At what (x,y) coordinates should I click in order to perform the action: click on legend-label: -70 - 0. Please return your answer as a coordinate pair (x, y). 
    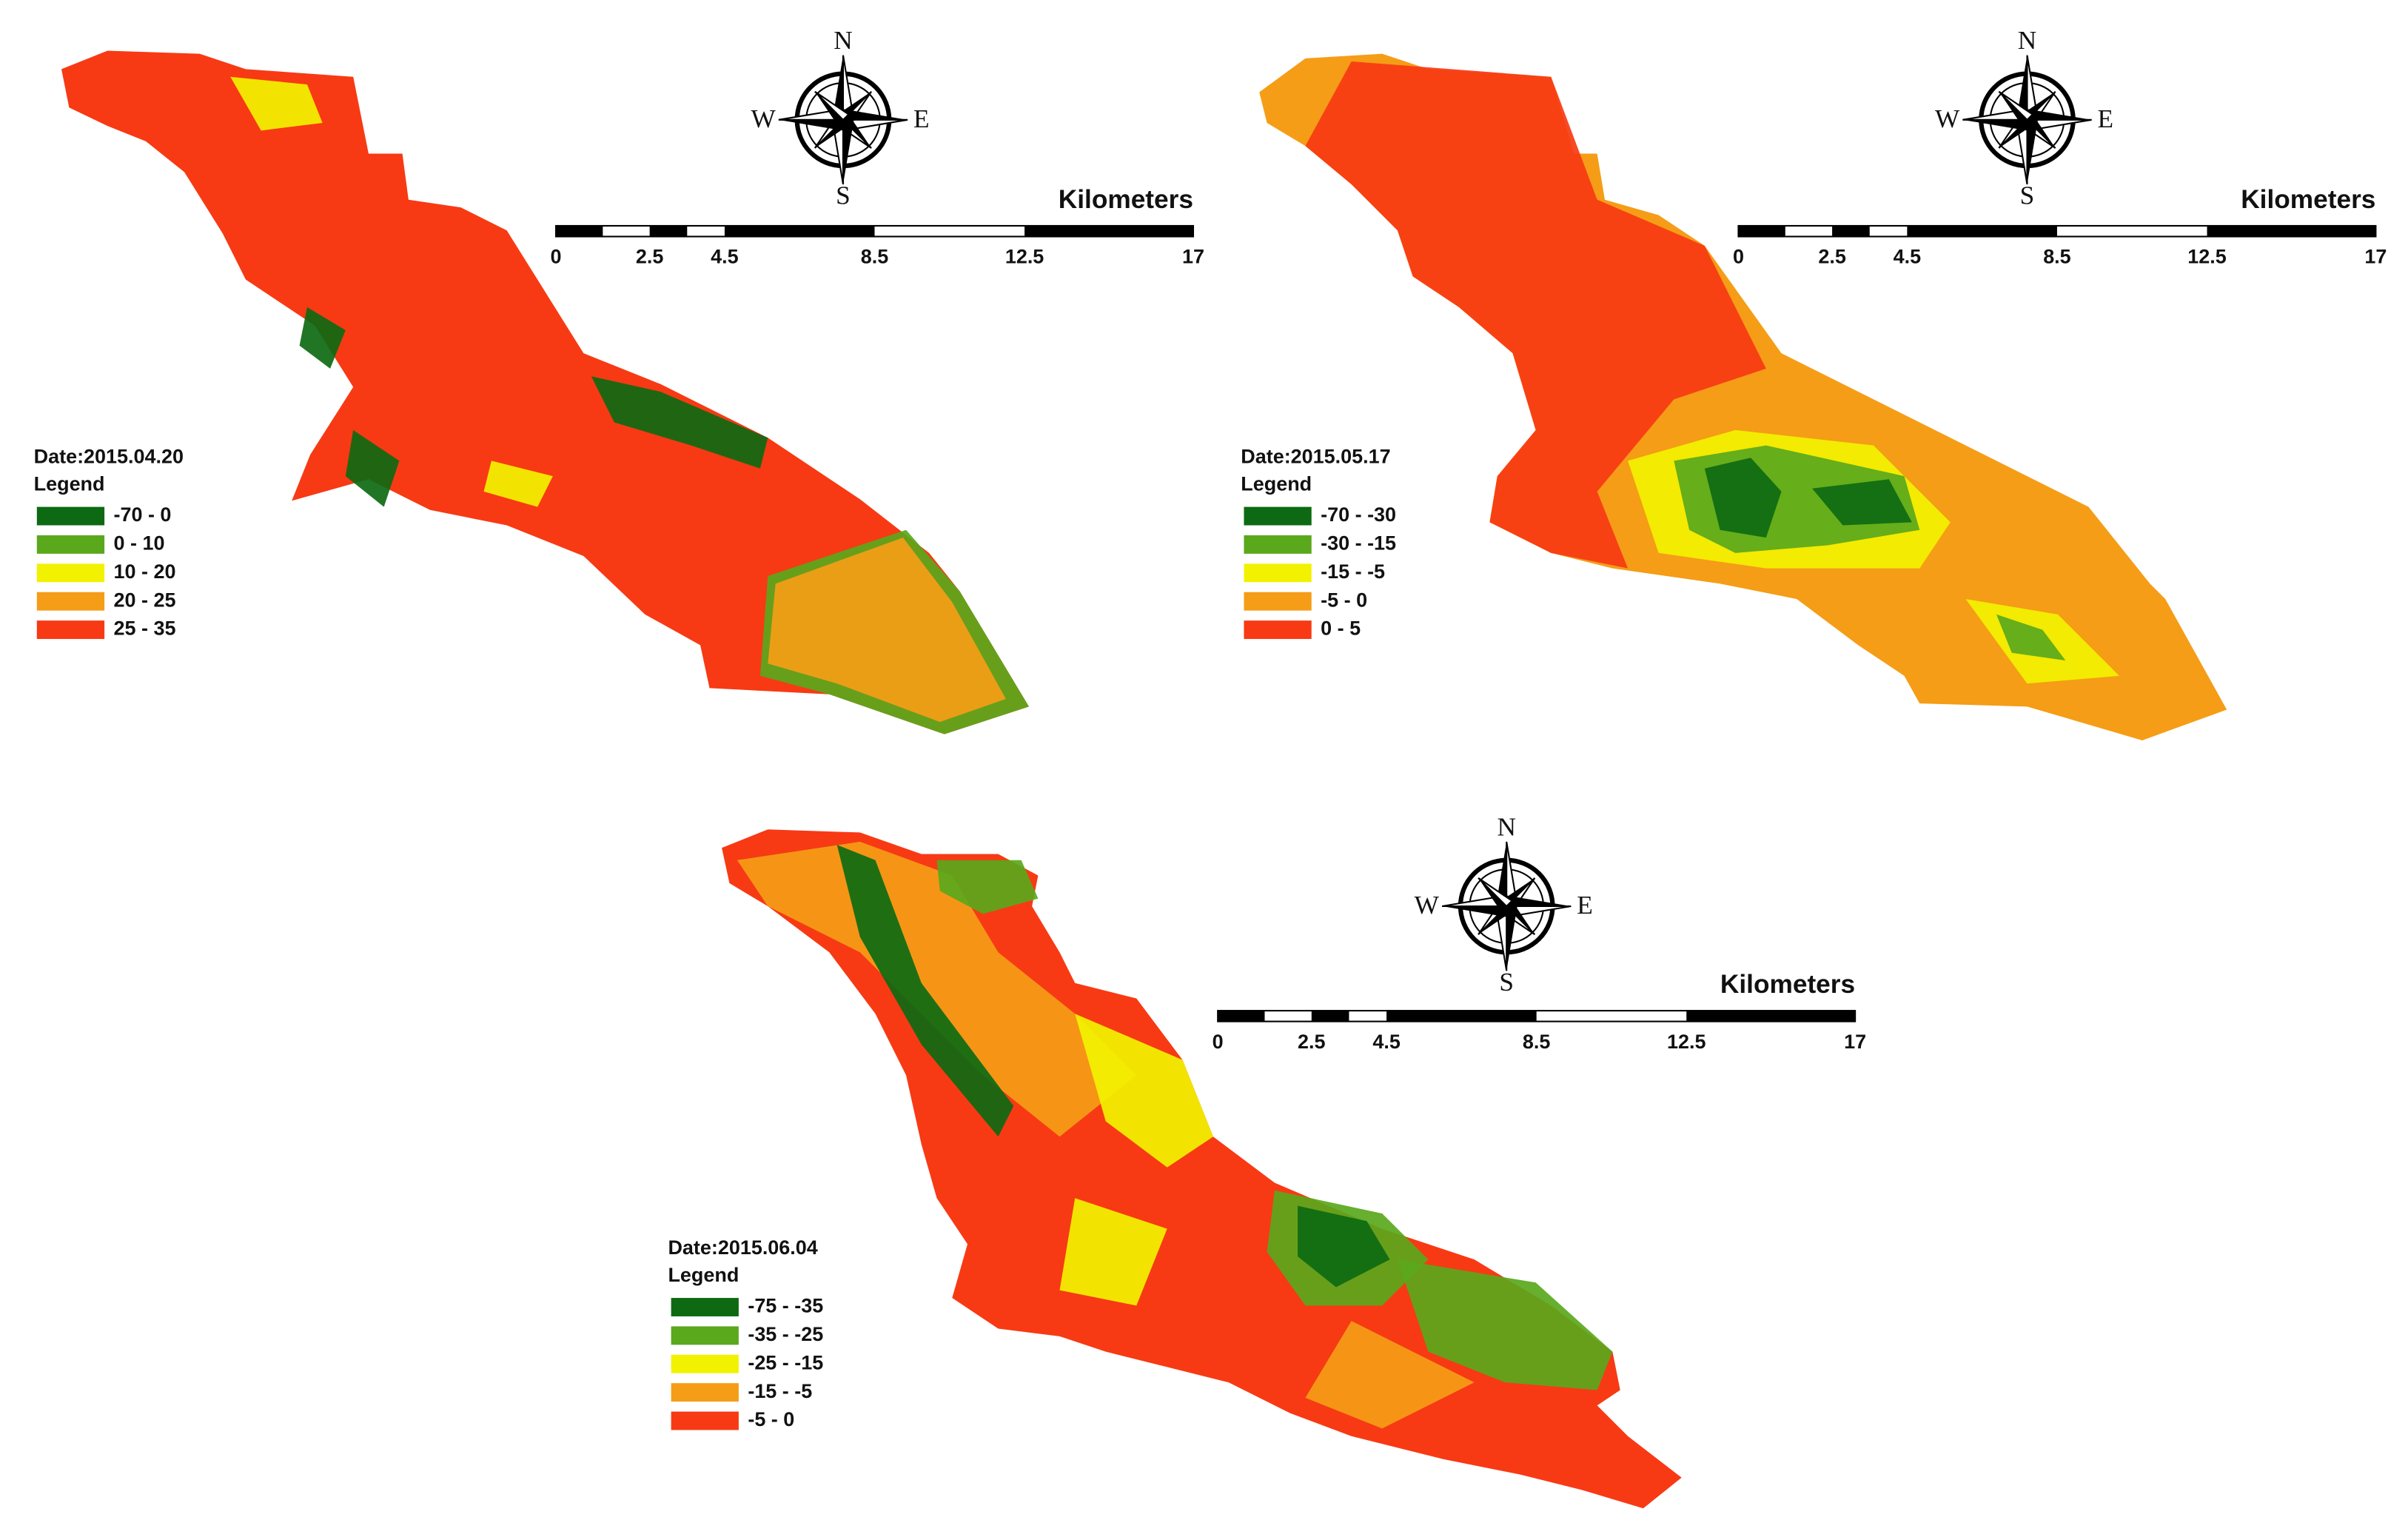
    Looking at the image, I should click on (143, 514).